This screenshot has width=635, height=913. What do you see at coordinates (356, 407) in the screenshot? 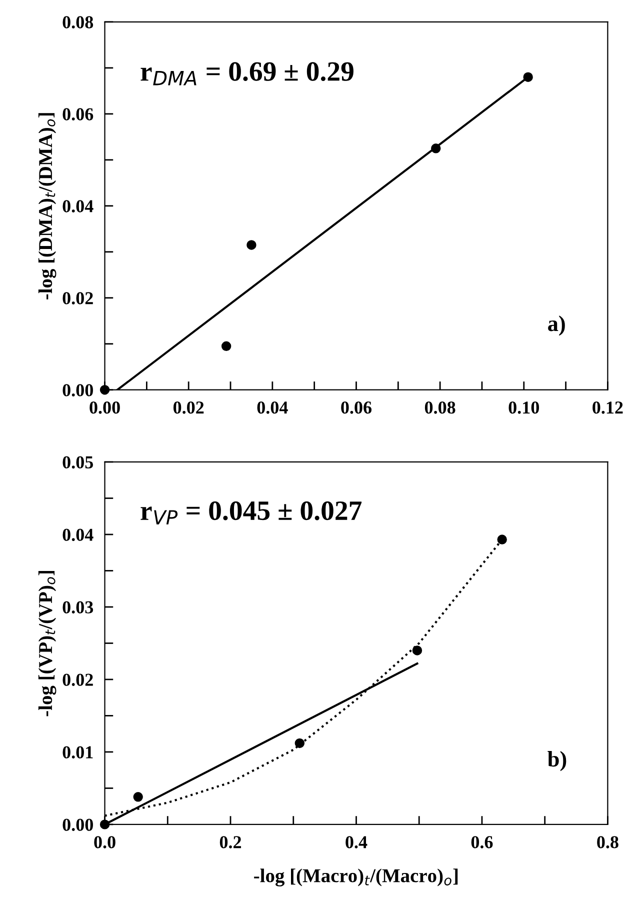
I see `x-tick-label: 0.06` at bounding box center [356, 407].